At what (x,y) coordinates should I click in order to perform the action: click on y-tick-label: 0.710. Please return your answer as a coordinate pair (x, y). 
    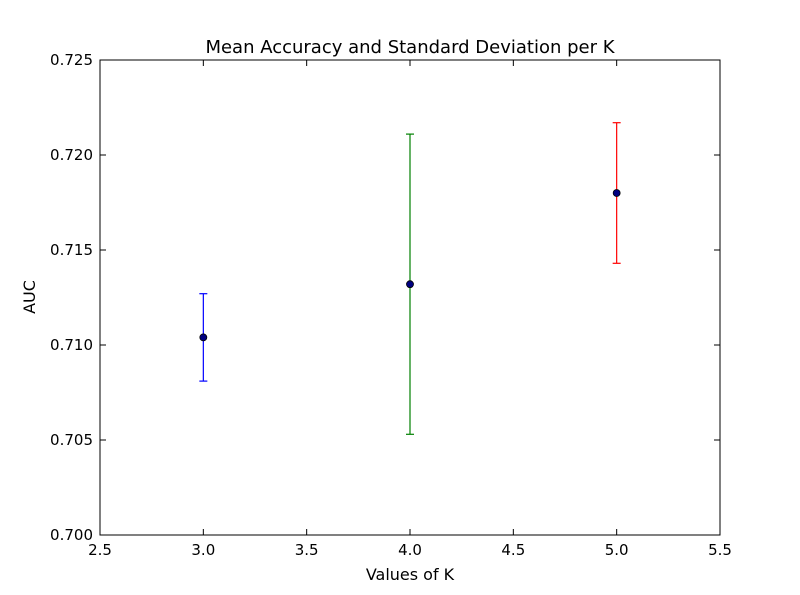
    Looking at the image, I should click on (71, 345).